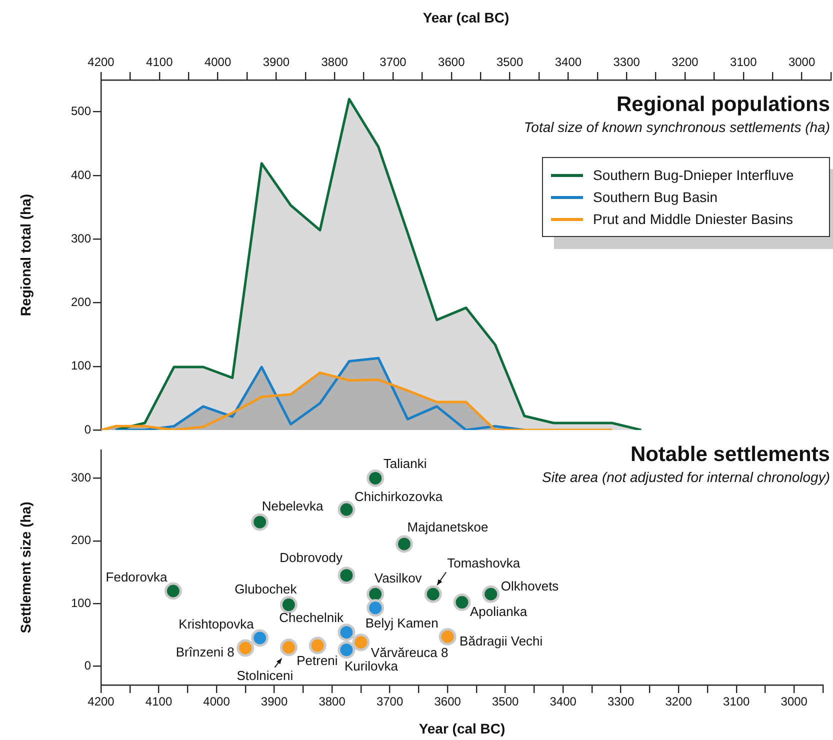 Image resolution: width=833 pixels, height=740 pixels. Describe the element at coordinates (693, 219) in the screenshot. I see `legend-label: Prut and Middle Dniester Basins` at that location.